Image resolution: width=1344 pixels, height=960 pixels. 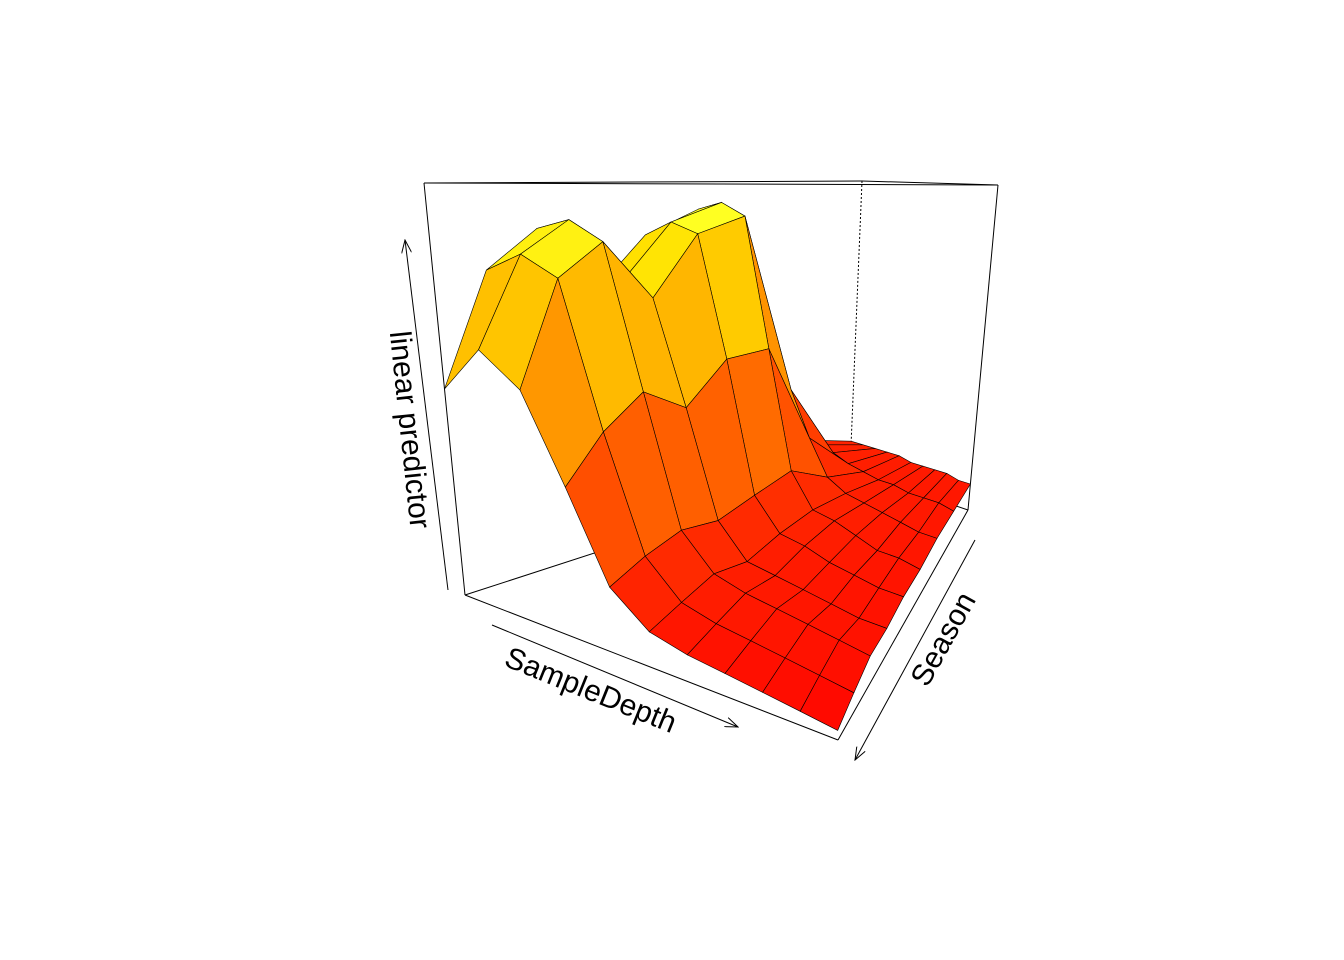 I want to click on x-axis-label: SampleDepth, so click(x=590, y=690).